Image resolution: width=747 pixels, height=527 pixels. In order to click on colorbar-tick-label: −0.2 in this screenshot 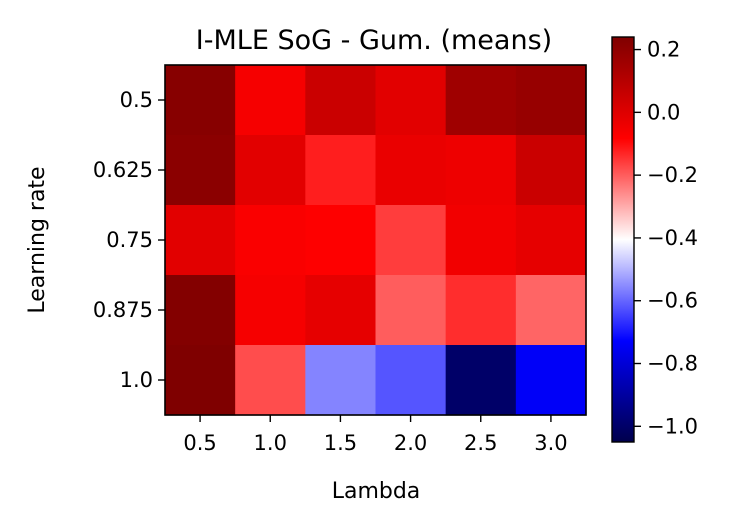, I will do `click(672, 175)`.